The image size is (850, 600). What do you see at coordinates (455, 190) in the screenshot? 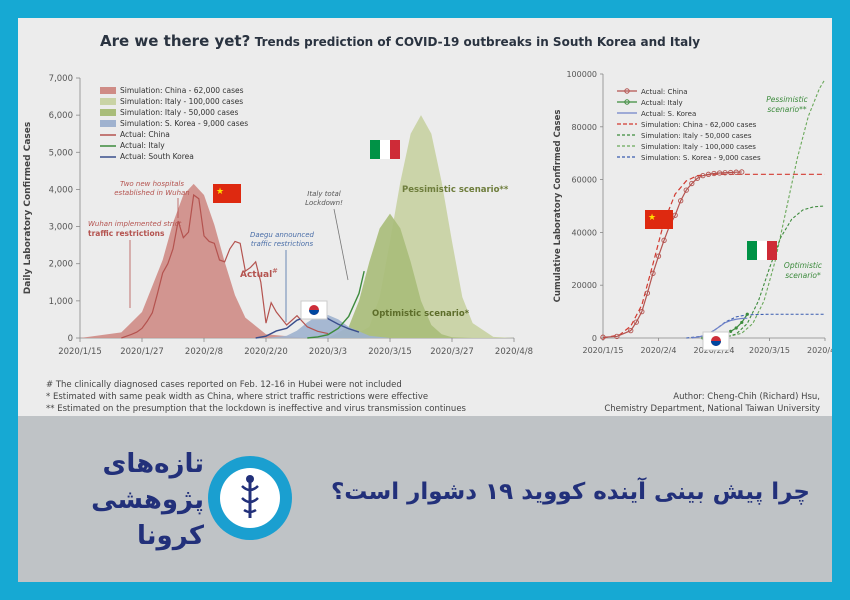
I see `annot-pessimistic: Pessimistic scenario**` at bounding box center [455, 190].